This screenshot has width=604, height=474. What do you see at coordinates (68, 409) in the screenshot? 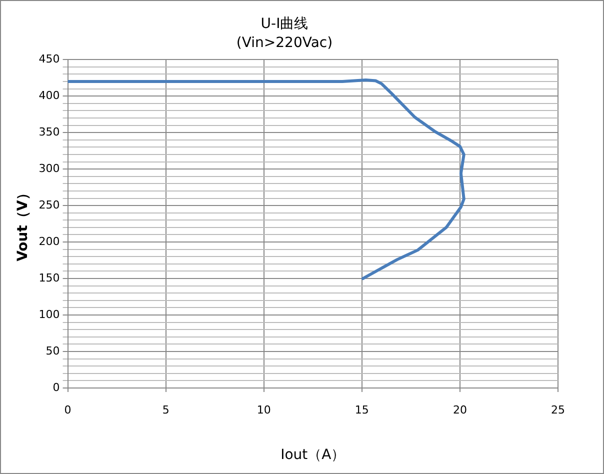
I see `x-tick-label: 0` at bounding box center [68, 409].